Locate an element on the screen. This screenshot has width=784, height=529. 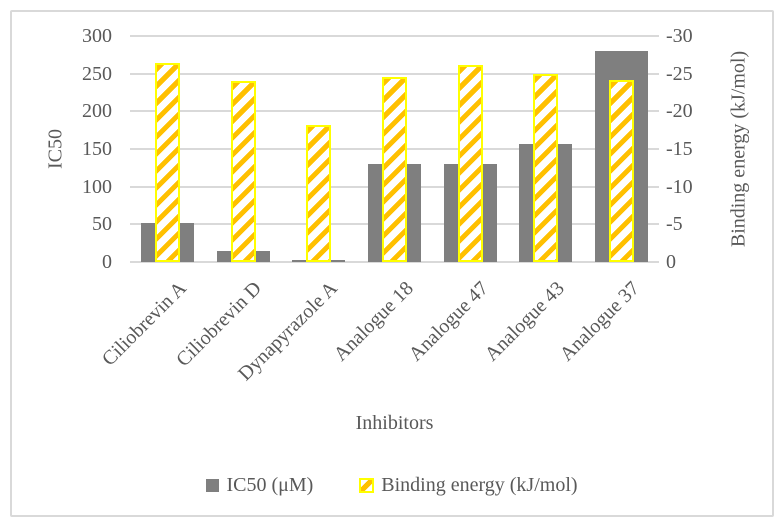
legend-item-binding-energy: Binding energy (kJ/mol) is located at coordinates (468, 485).